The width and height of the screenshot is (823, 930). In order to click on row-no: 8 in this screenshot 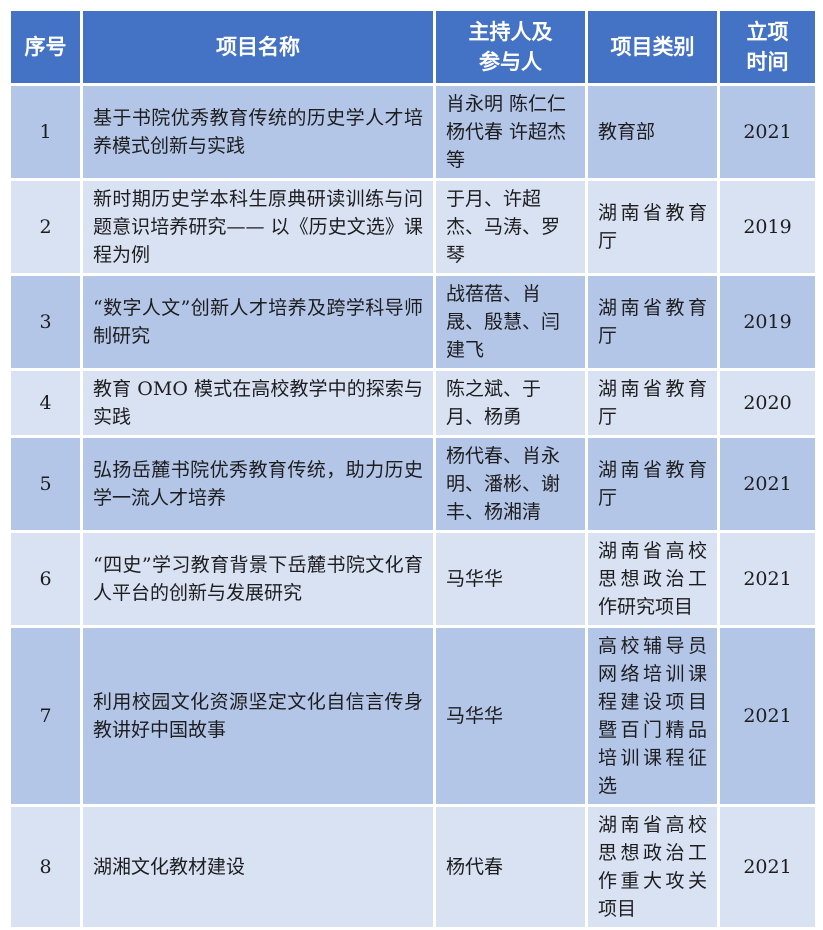, I will do `click(45, 867)`.